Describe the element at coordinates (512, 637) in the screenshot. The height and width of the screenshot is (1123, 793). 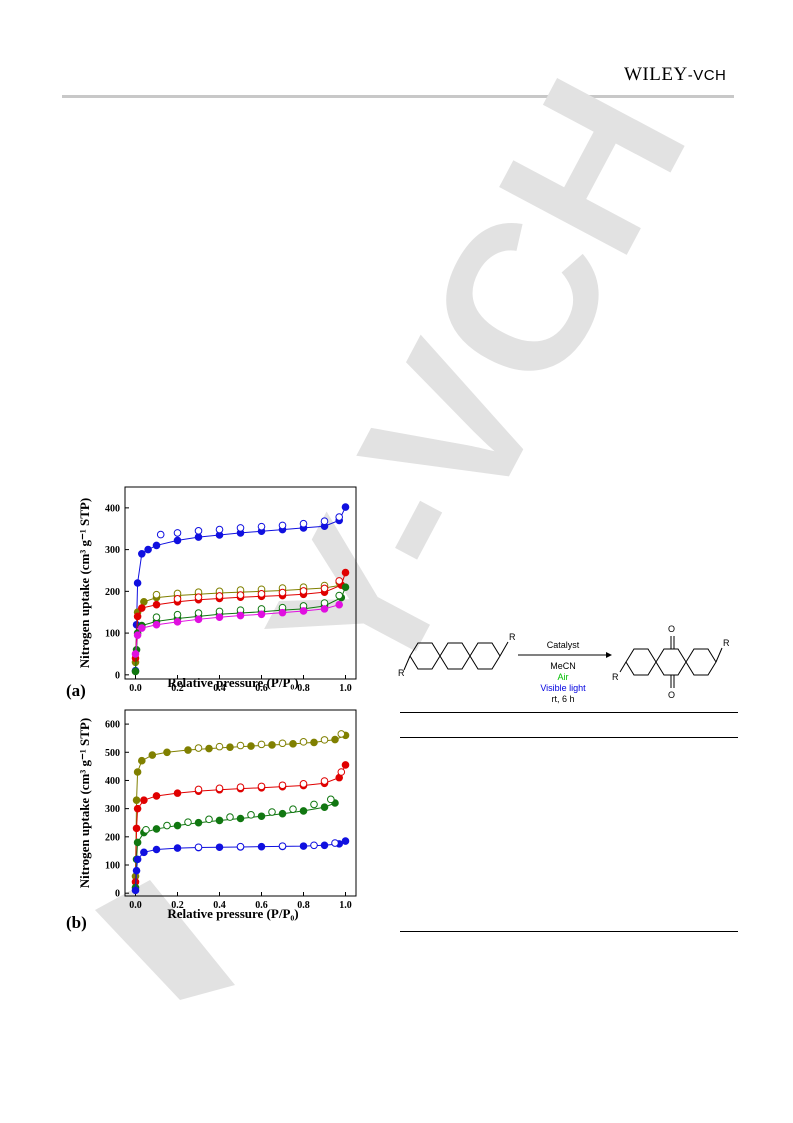
I see `r-label-right-start: R` at that location.